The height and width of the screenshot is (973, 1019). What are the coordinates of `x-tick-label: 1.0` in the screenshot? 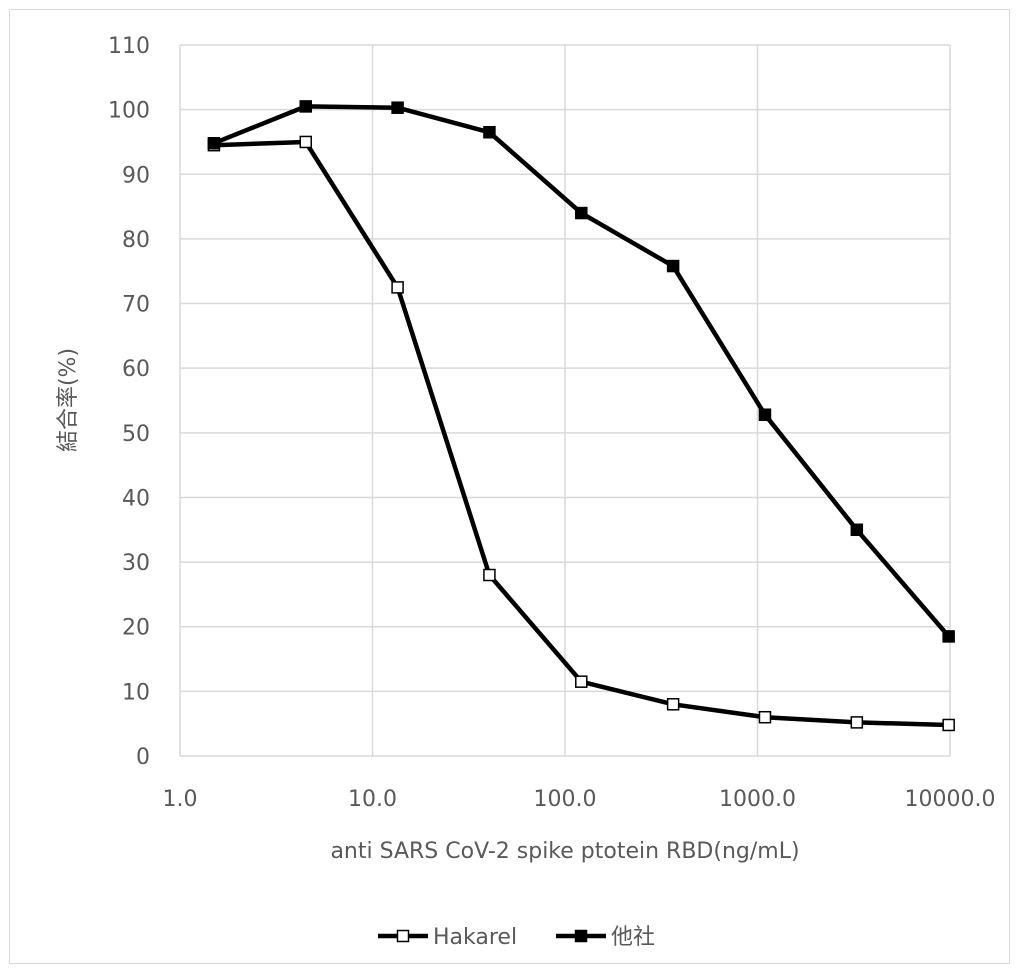 It's located at (180, 799).